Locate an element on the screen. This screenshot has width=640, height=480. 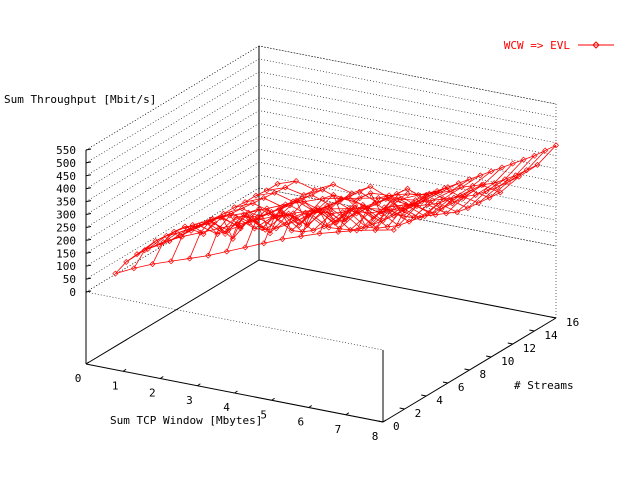
y-tick-label: 14 is located at coordinates (551, 335).